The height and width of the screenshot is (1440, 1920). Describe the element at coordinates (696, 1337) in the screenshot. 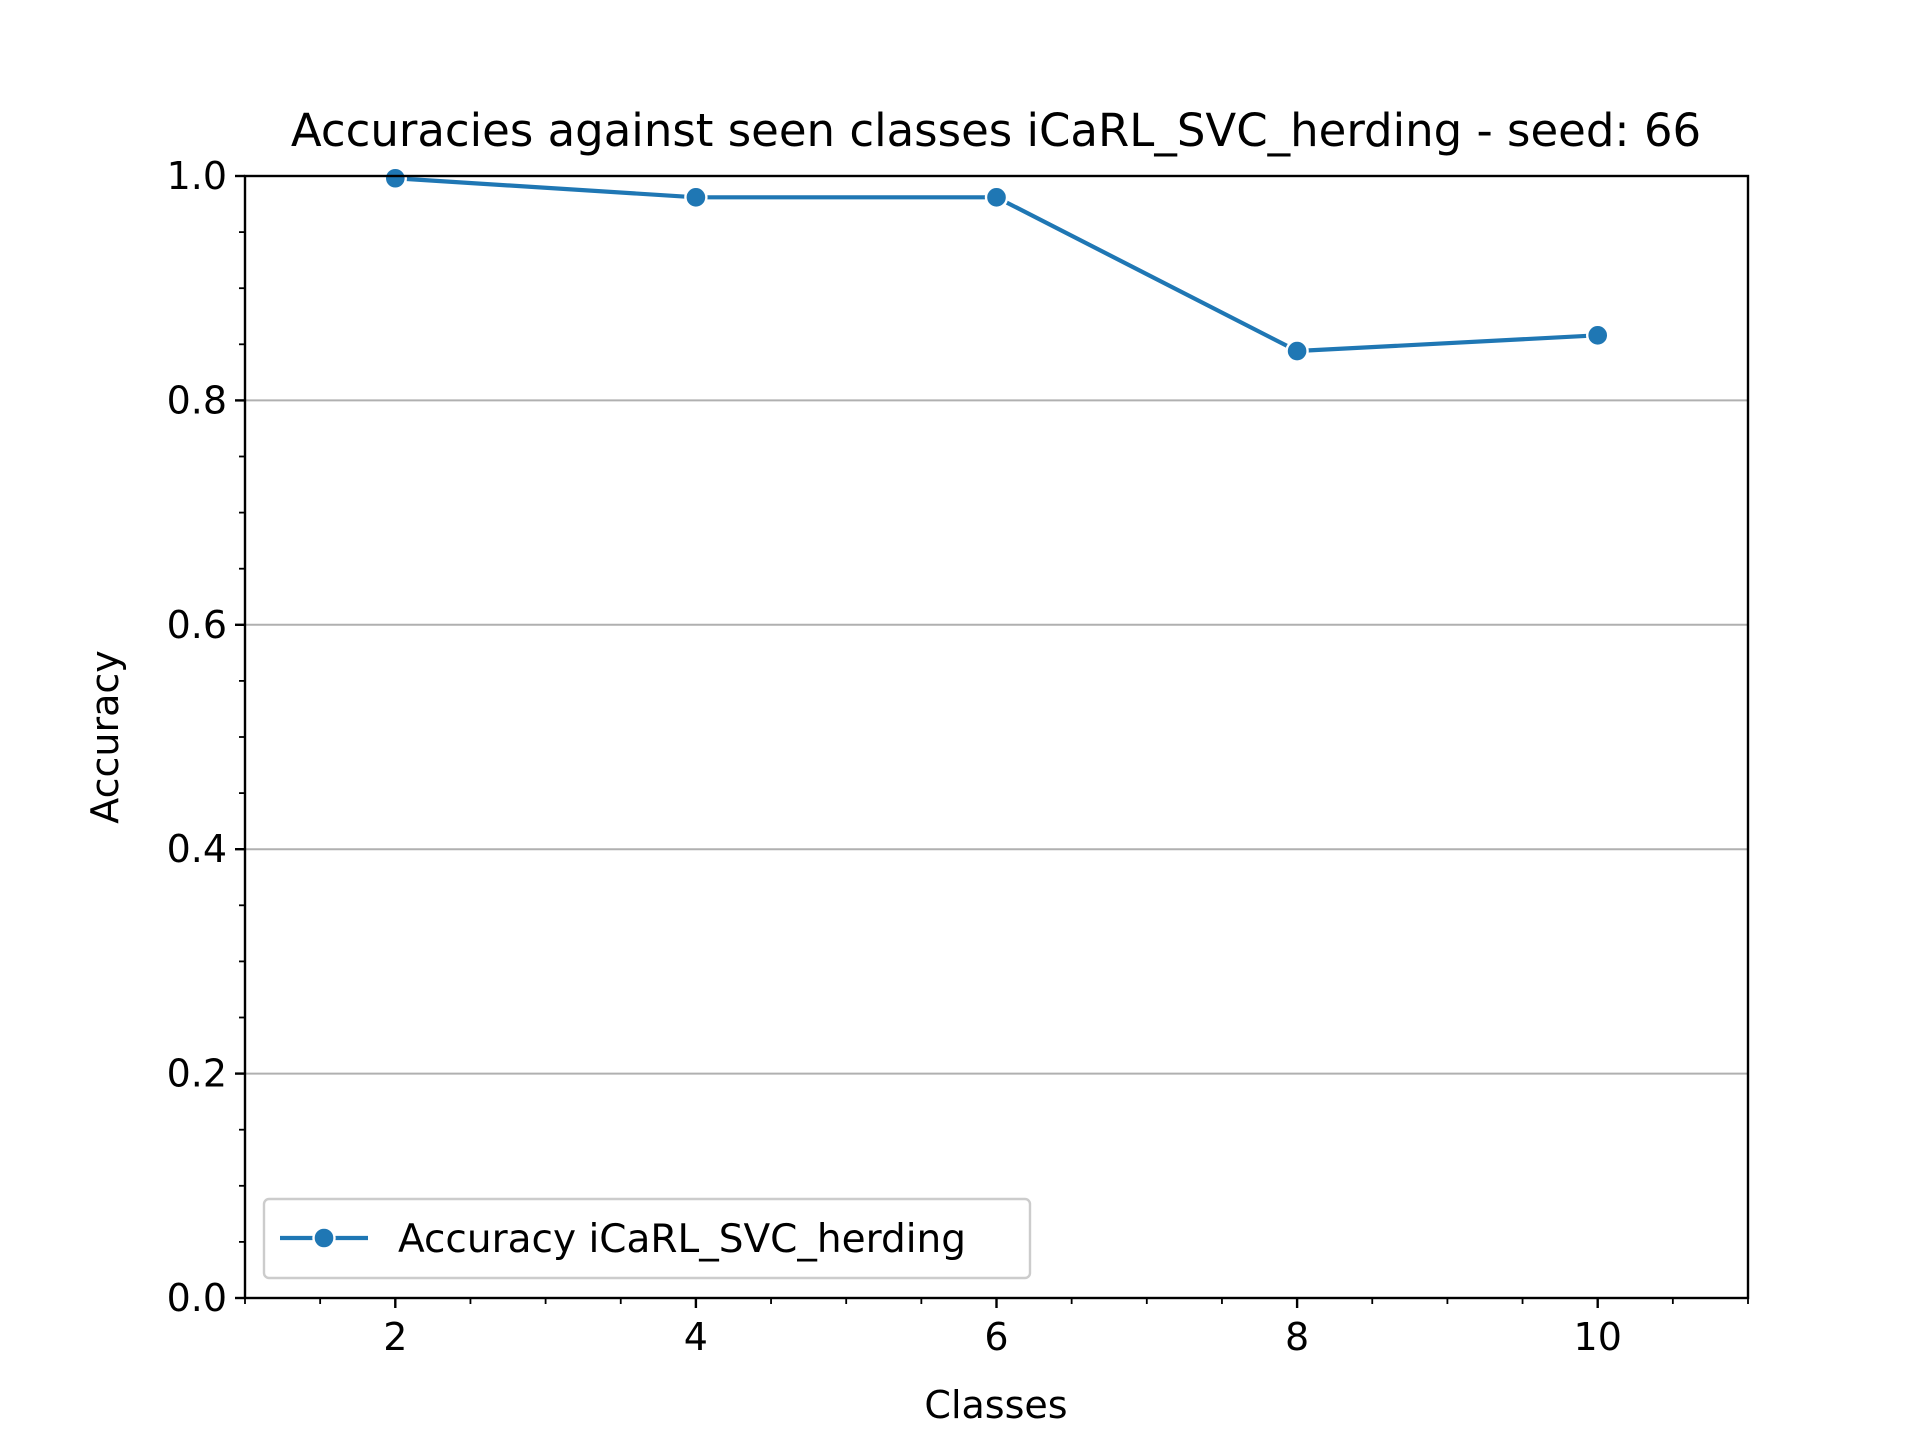

I see `x-tick-label: 4` at that location.